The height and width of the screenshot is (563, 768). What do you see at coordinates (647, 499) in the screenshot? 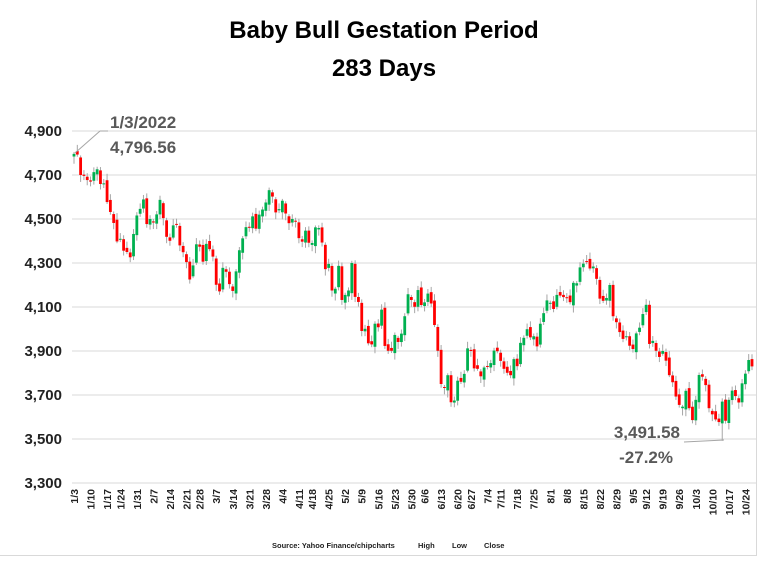
I see `x-tick-label: 9/12` at bounding box center [647, 499].